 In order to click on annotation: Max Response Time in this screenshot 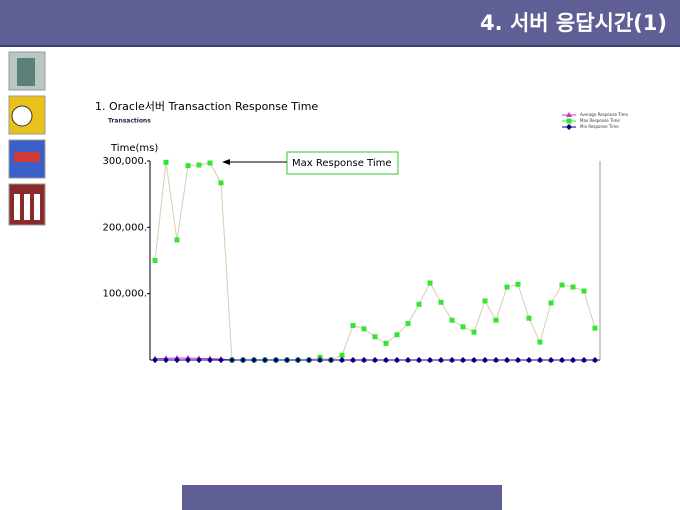, I will do `click(342, 163)`.